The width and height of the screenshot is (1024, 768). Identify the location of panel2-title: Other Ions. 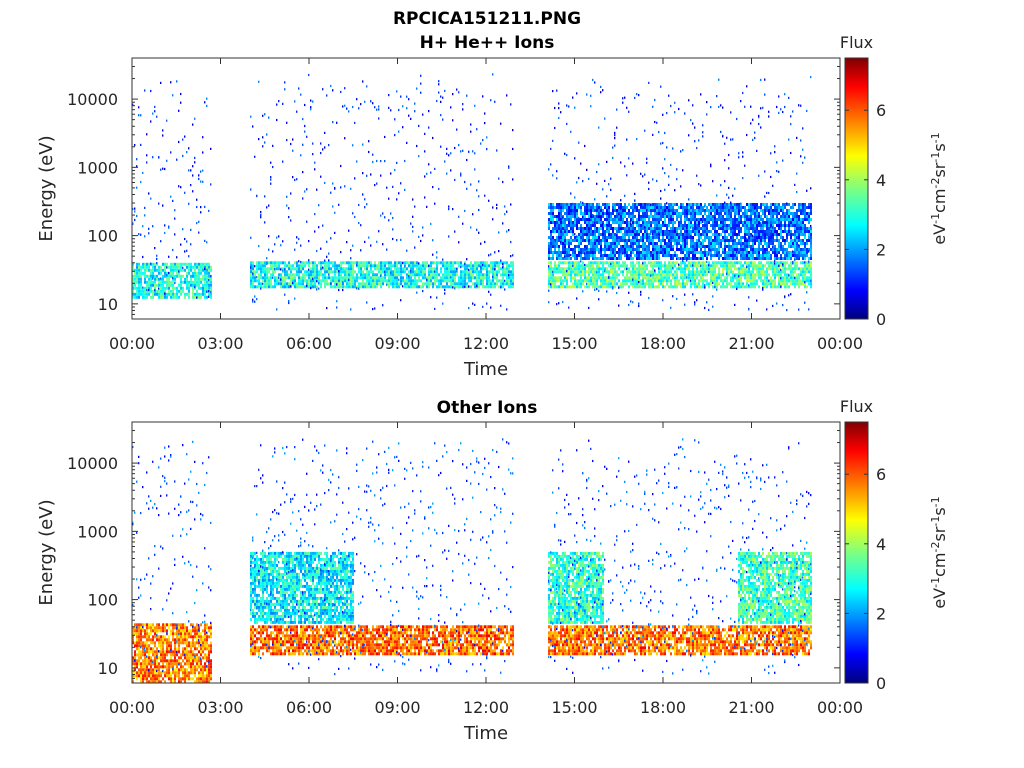
(487, 408).